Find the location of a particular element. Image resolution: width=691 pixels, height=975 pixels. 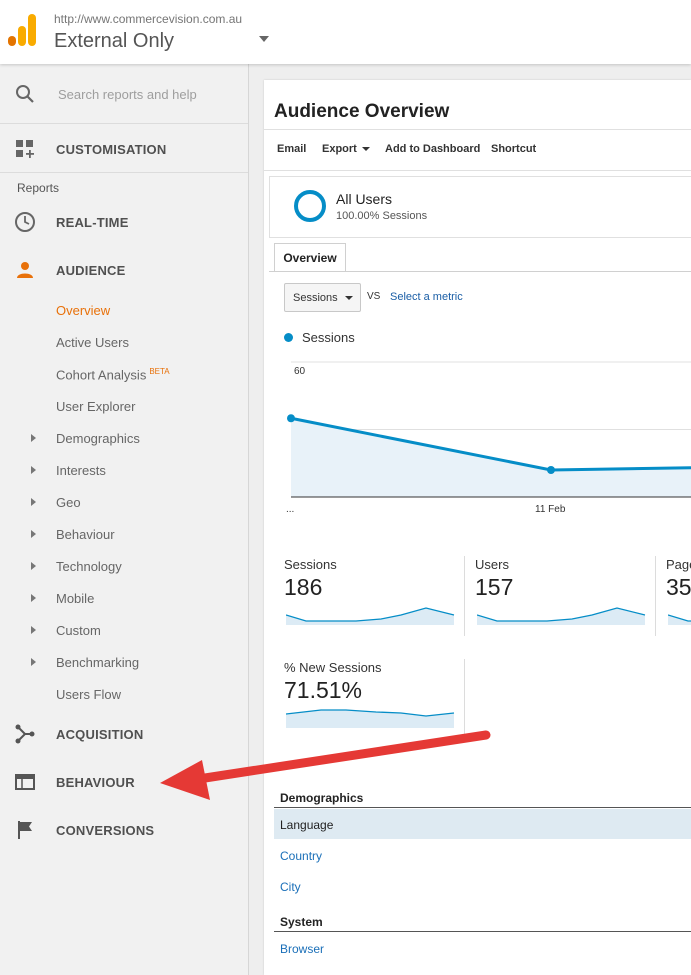

legend-label: Sessions is located at coordinates (328, 337).